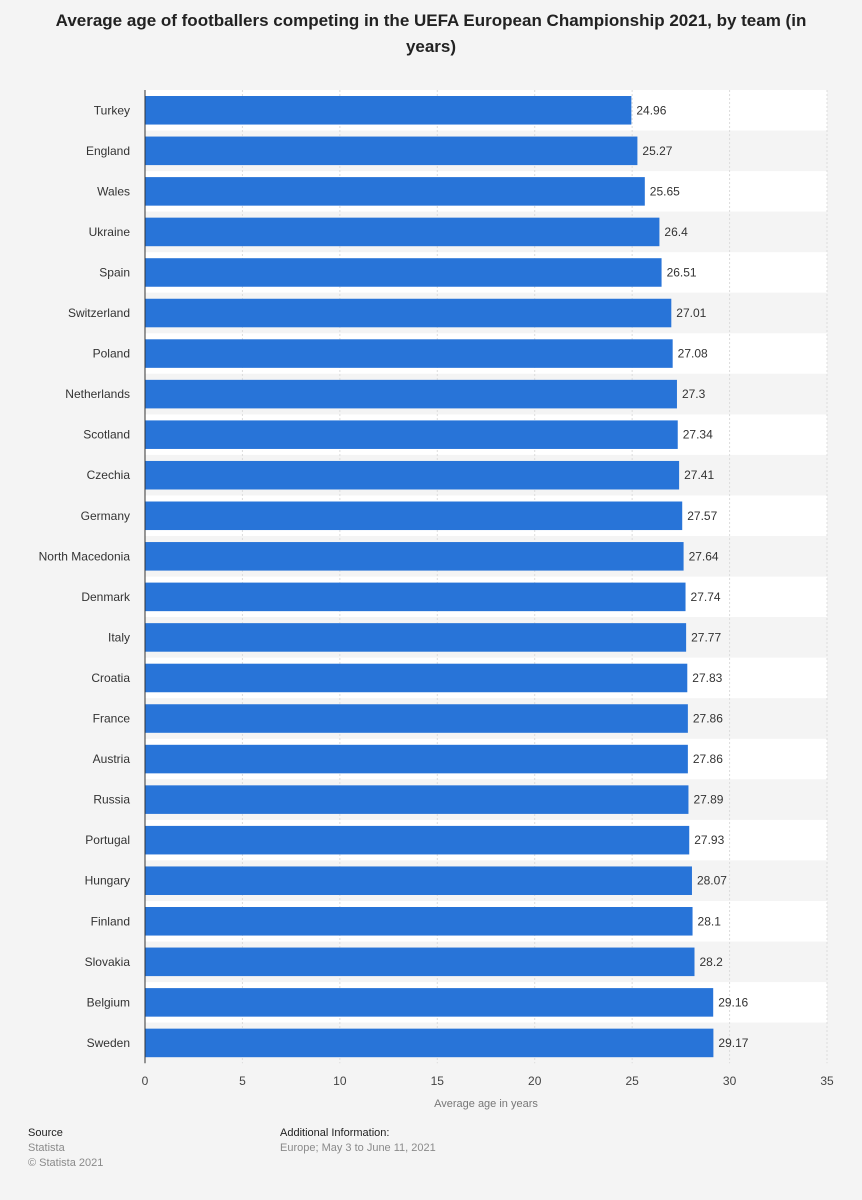 The height and width of the screenshot is (1200, 862). Describe the element at coordinates (438, 1081) in the screenshot. I see `x-tick-label: 15` at that location.